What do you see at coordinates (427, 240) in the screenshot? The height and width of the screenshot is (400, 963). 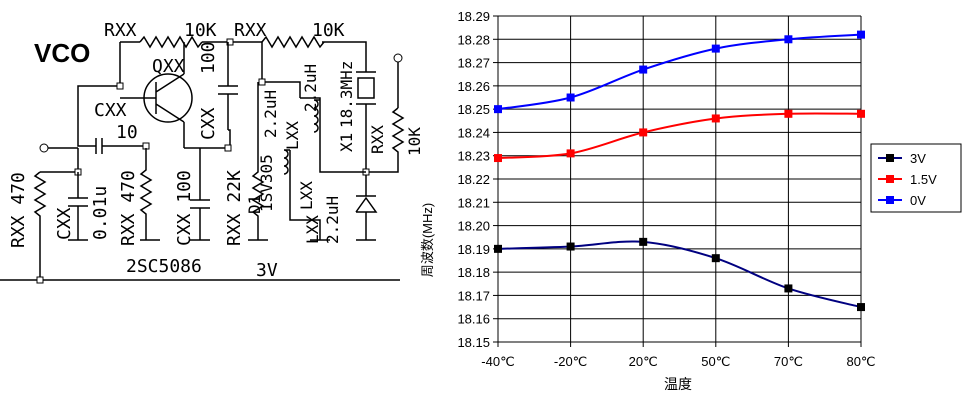 I see `y-axis-label: 周波数(MHz)` at bounding box center [427, 240].